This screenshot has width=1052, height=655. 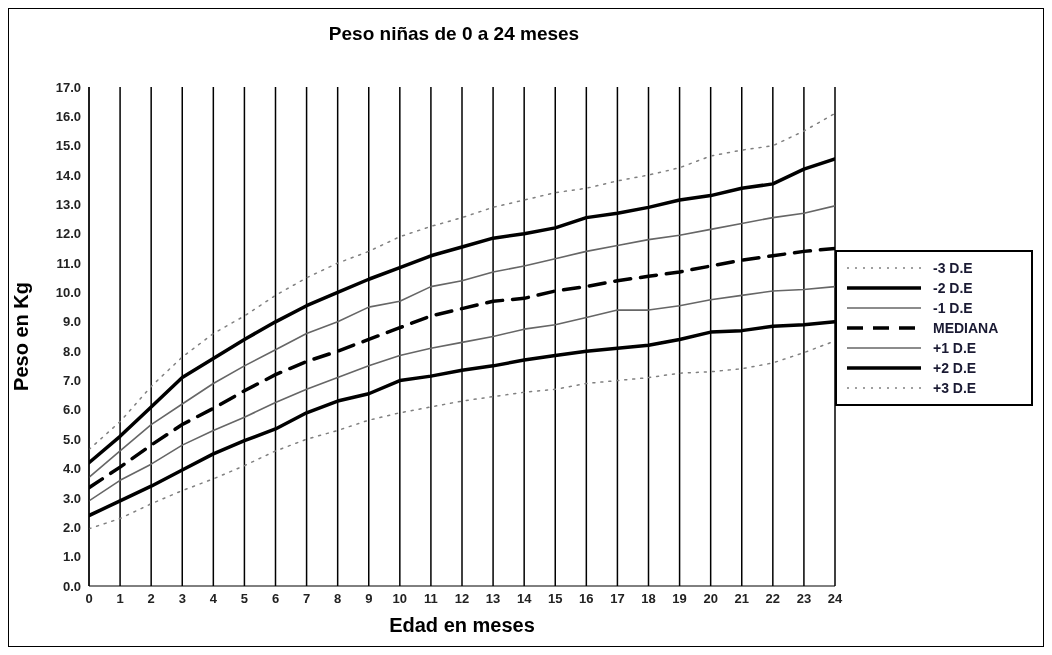 What do you see at coordinates (71, 322) in the screenshot?
I see `y-tick-label: 9.0` at bounding box center [71, 322].